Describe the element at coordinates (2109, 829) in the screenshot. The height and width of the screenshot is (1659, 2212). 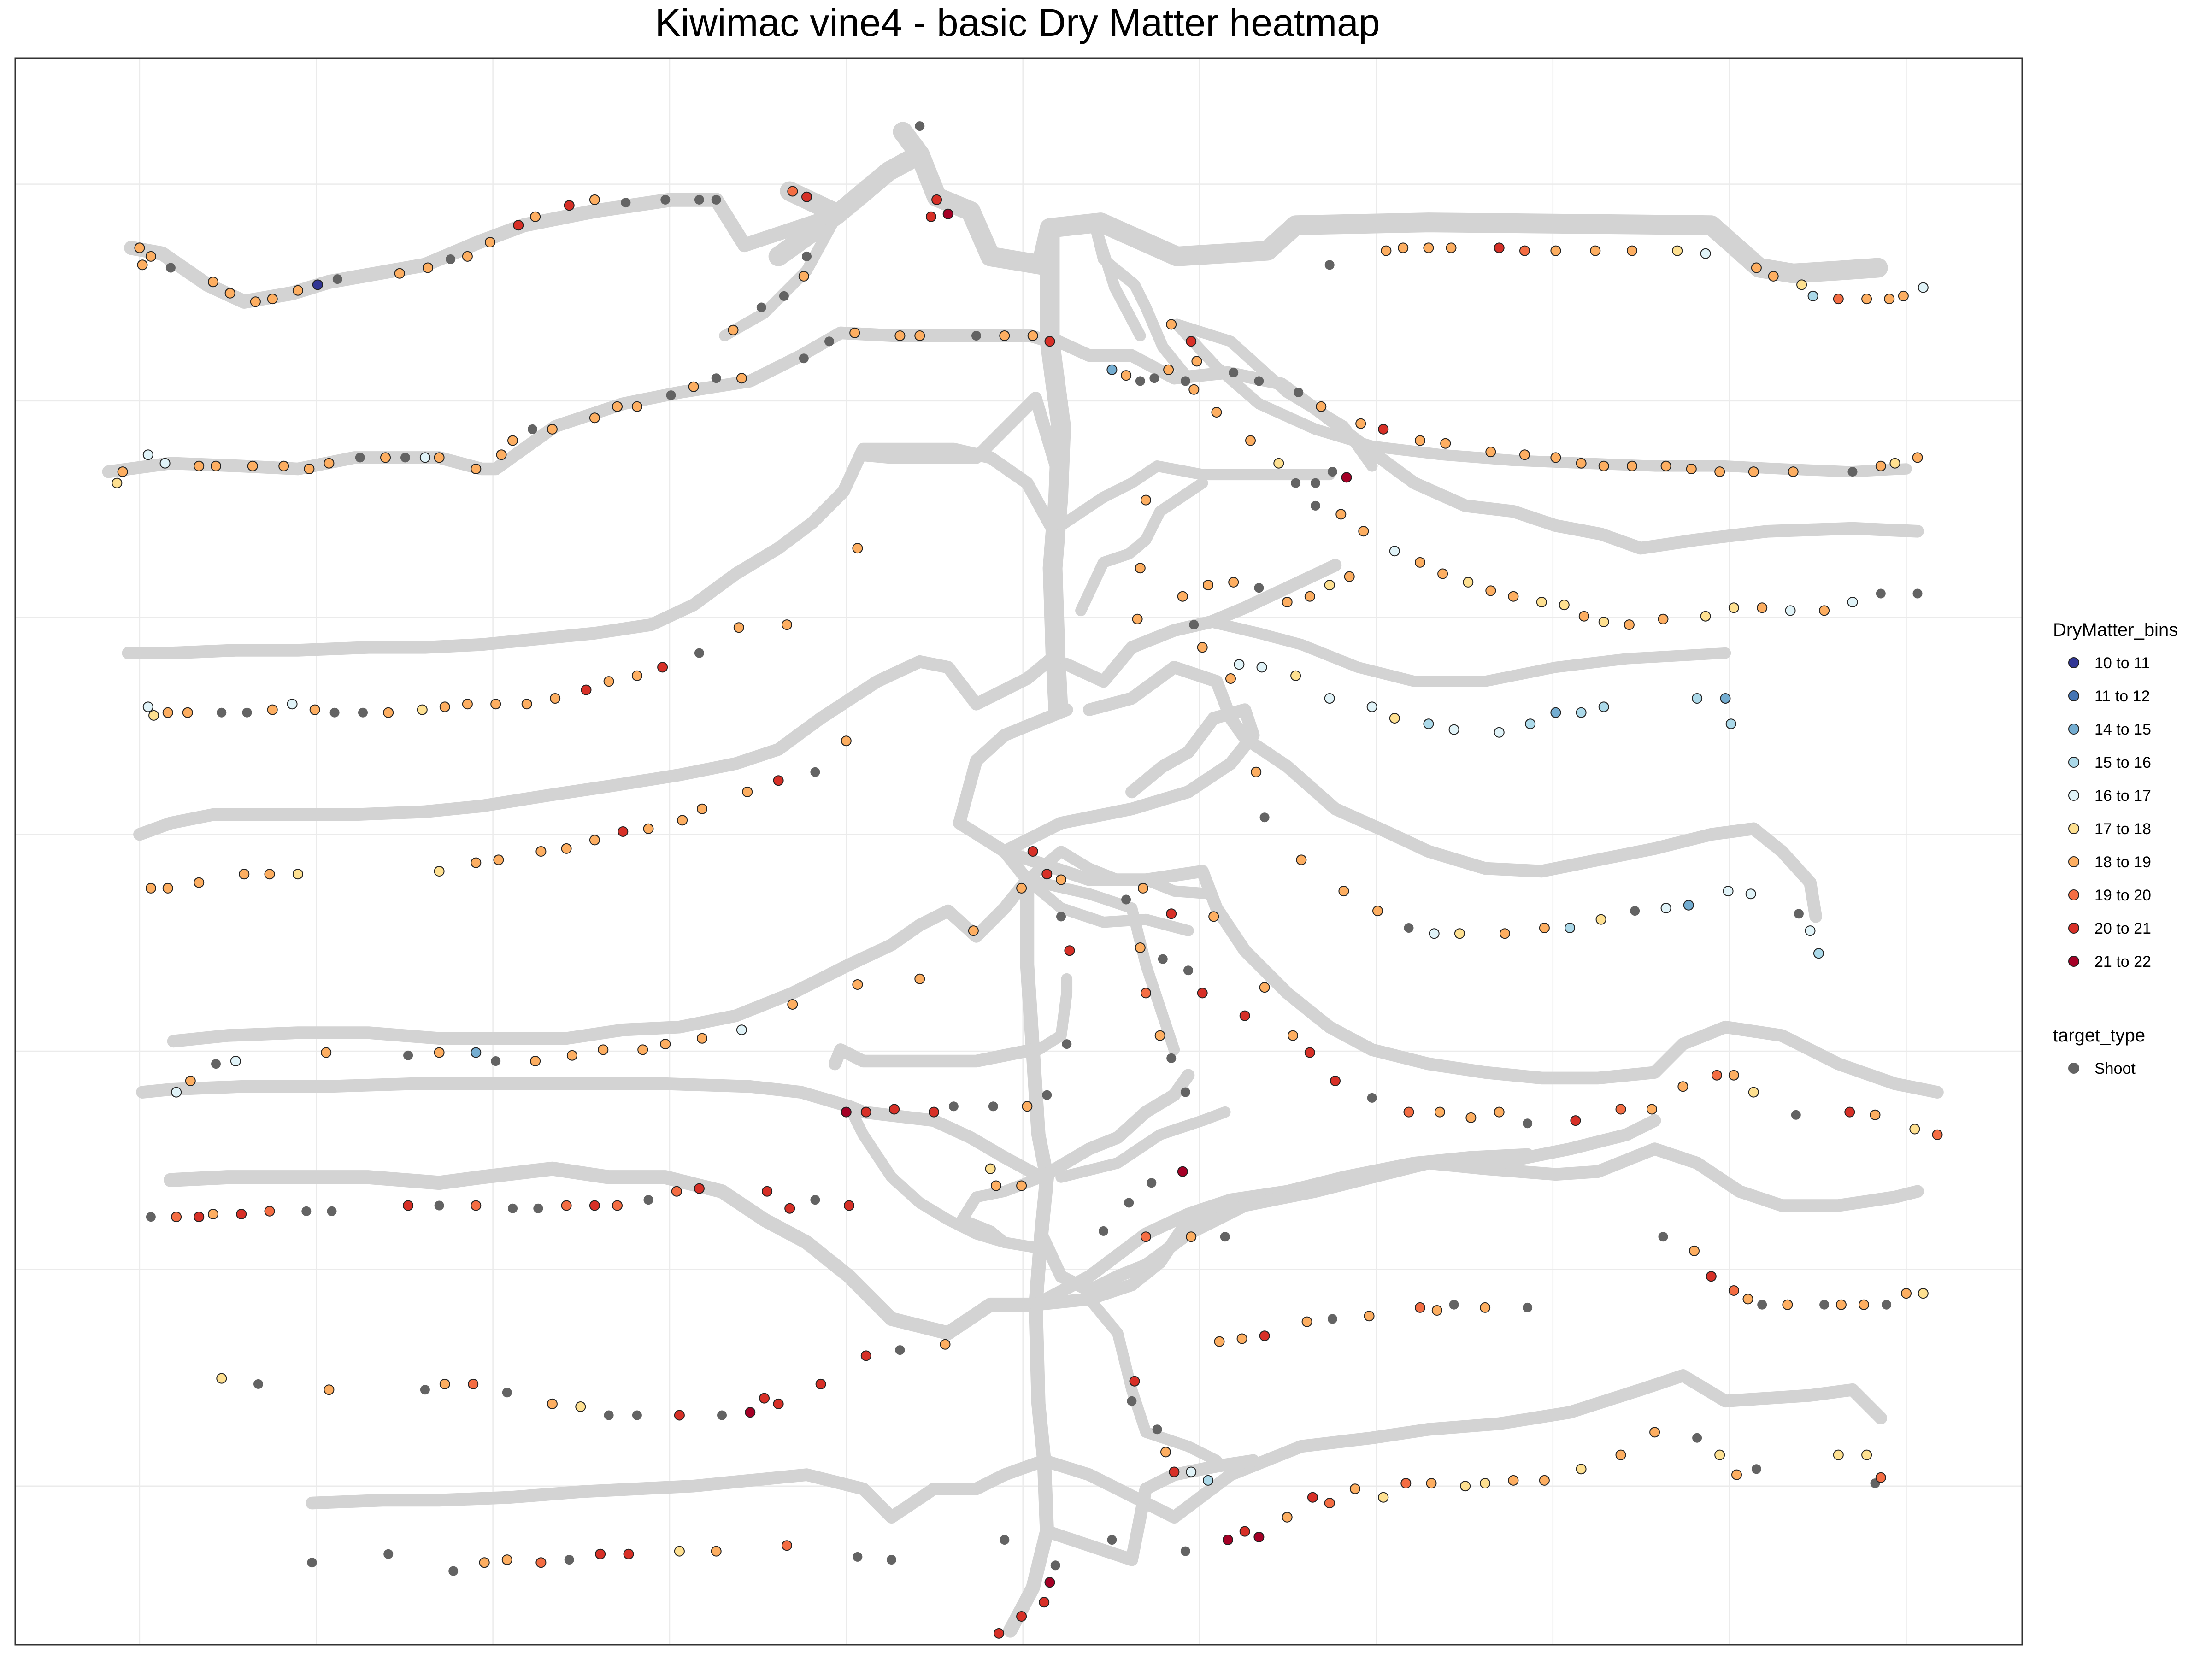
I see `legend-item: 17 to 18` at that location.